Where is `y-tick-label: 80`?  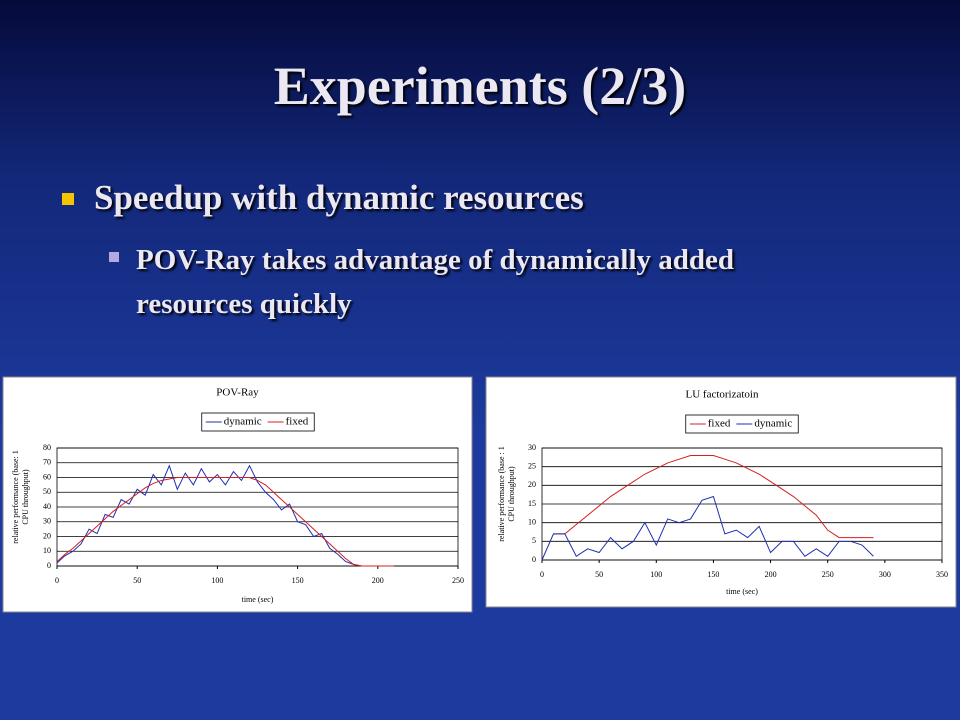 y-tick-label: 80 is located at coordinates (47, 447).